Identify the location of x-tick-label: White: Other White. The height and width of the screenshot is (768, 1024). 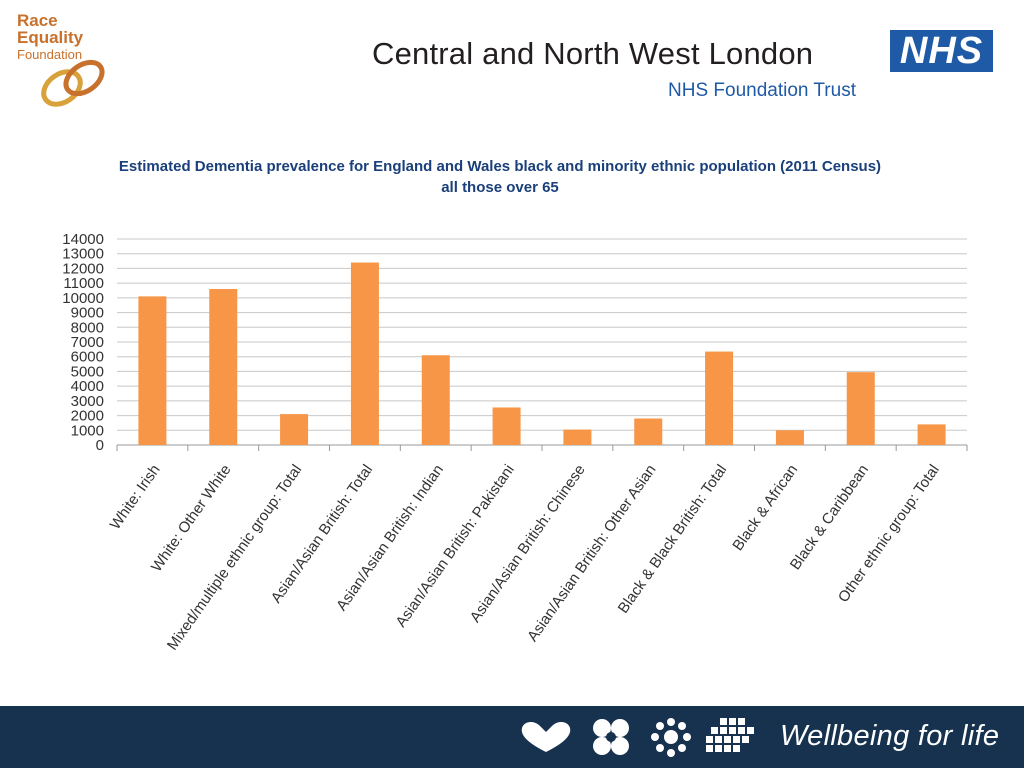
(191, 519).